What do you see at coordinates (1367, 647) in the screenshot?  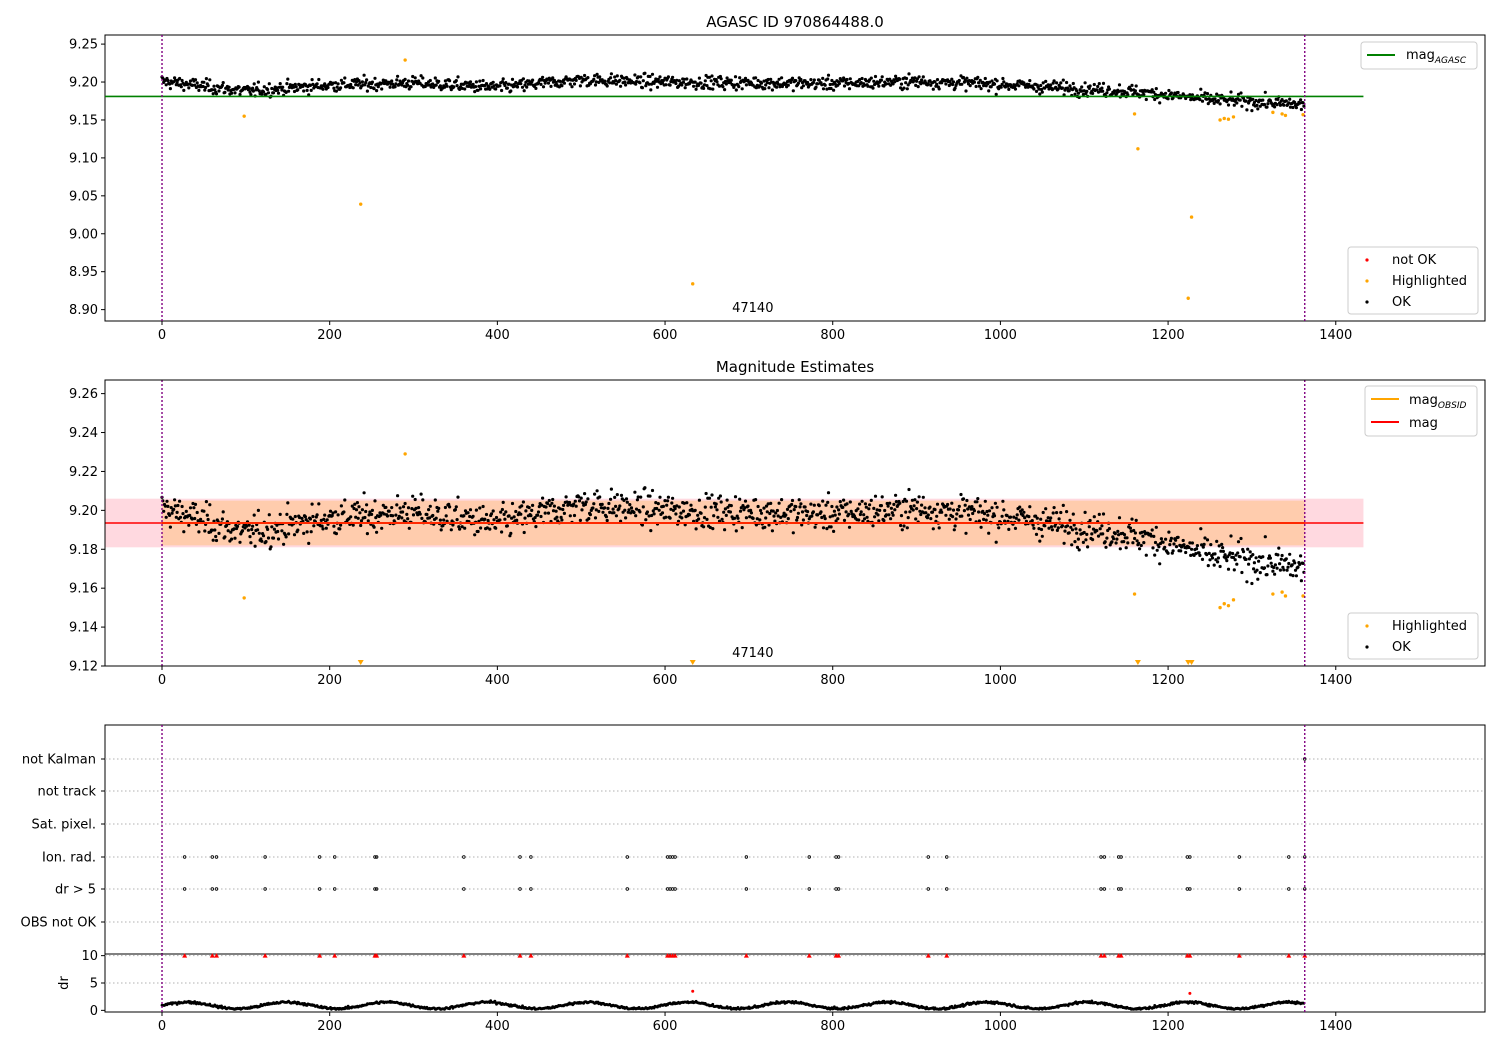 I see `legend2-ok-marker` at bounding box center [1367, 647].